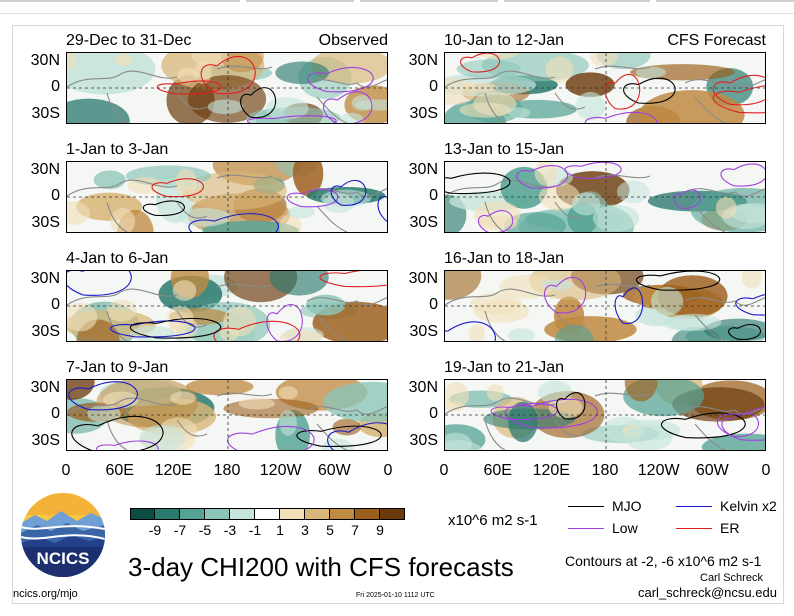  Describe the element at coordinates (117, 149) in the screenshot. I see `panel-title: 1-Jan to 3-Jan` at that location.